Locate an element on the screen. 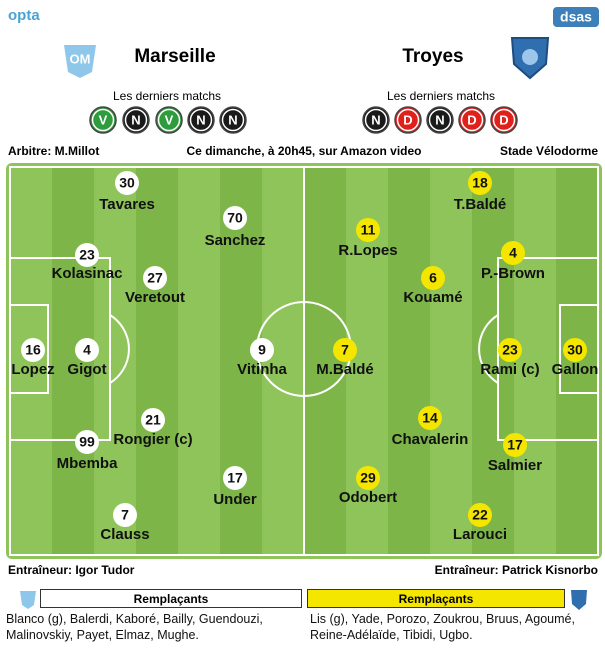 This screenshot has width=605, height=669. player-name: Clauss is located at coordinates (124, 534).